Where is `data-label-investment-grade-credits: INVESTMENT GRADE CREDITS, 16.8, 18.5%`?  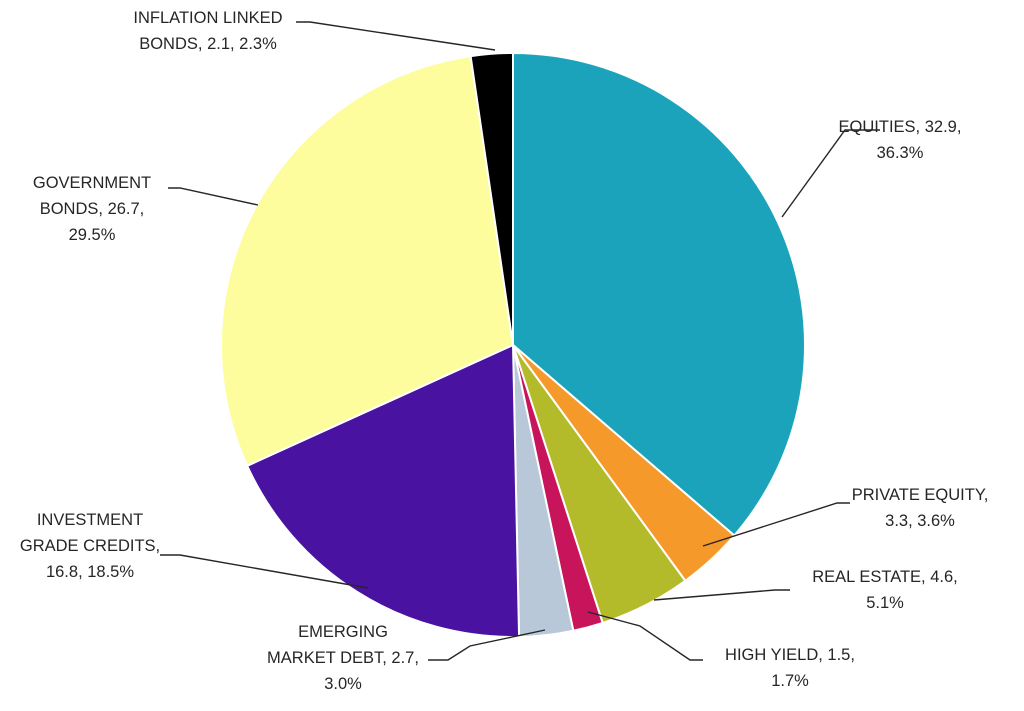
data-label-investment-grade-credits: INVESTMENT GRADE CREDITS, 16.8, 18.5% is located at coordinates (90, 546).